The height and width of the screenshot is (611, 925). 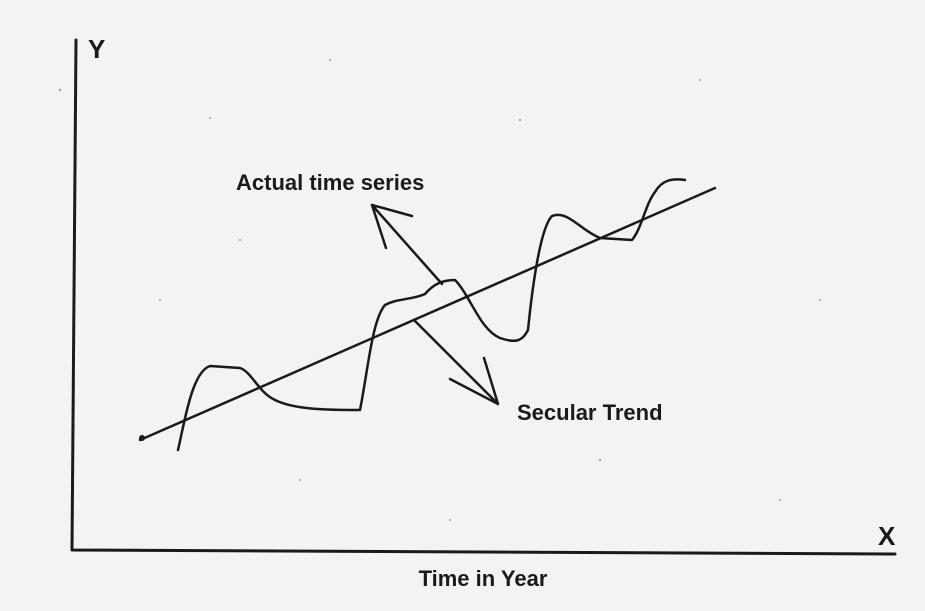 I want to click on x-axis-title: Time in Year, so click(x=483, y=578).